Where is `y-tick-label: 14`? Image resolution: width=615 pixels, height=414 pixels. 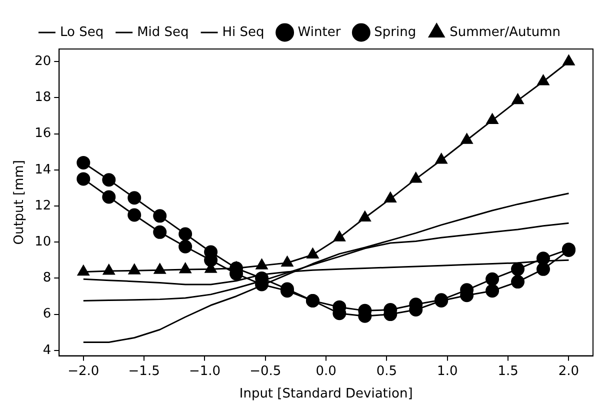
y-tick-label: 14 is located at coordinates (43, 170).